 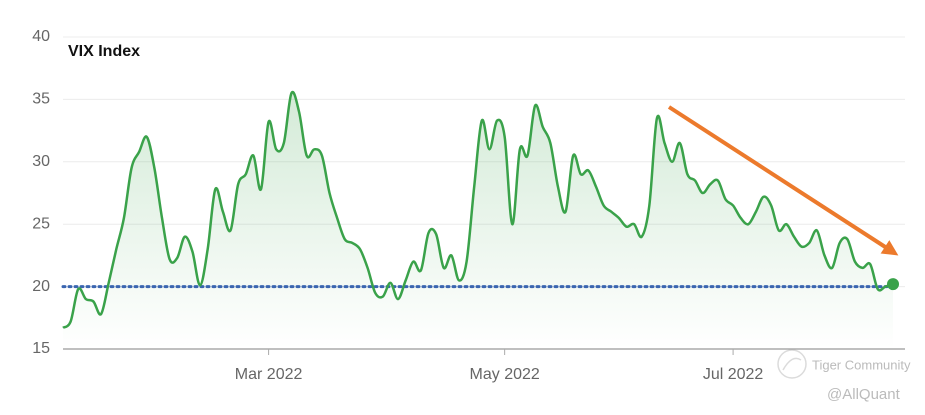 What do you see at coordinates (792, 364) in the screenshot?
I see `watermark-logo` at bounding box center [792, 364].